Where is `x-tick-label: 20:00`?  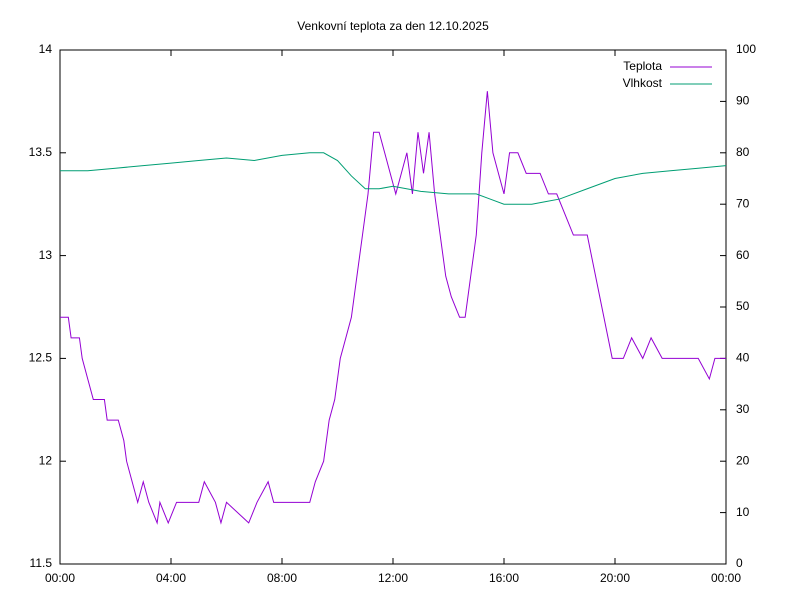 x-tick-label: 20:00 is located at coordinates (615, 578).